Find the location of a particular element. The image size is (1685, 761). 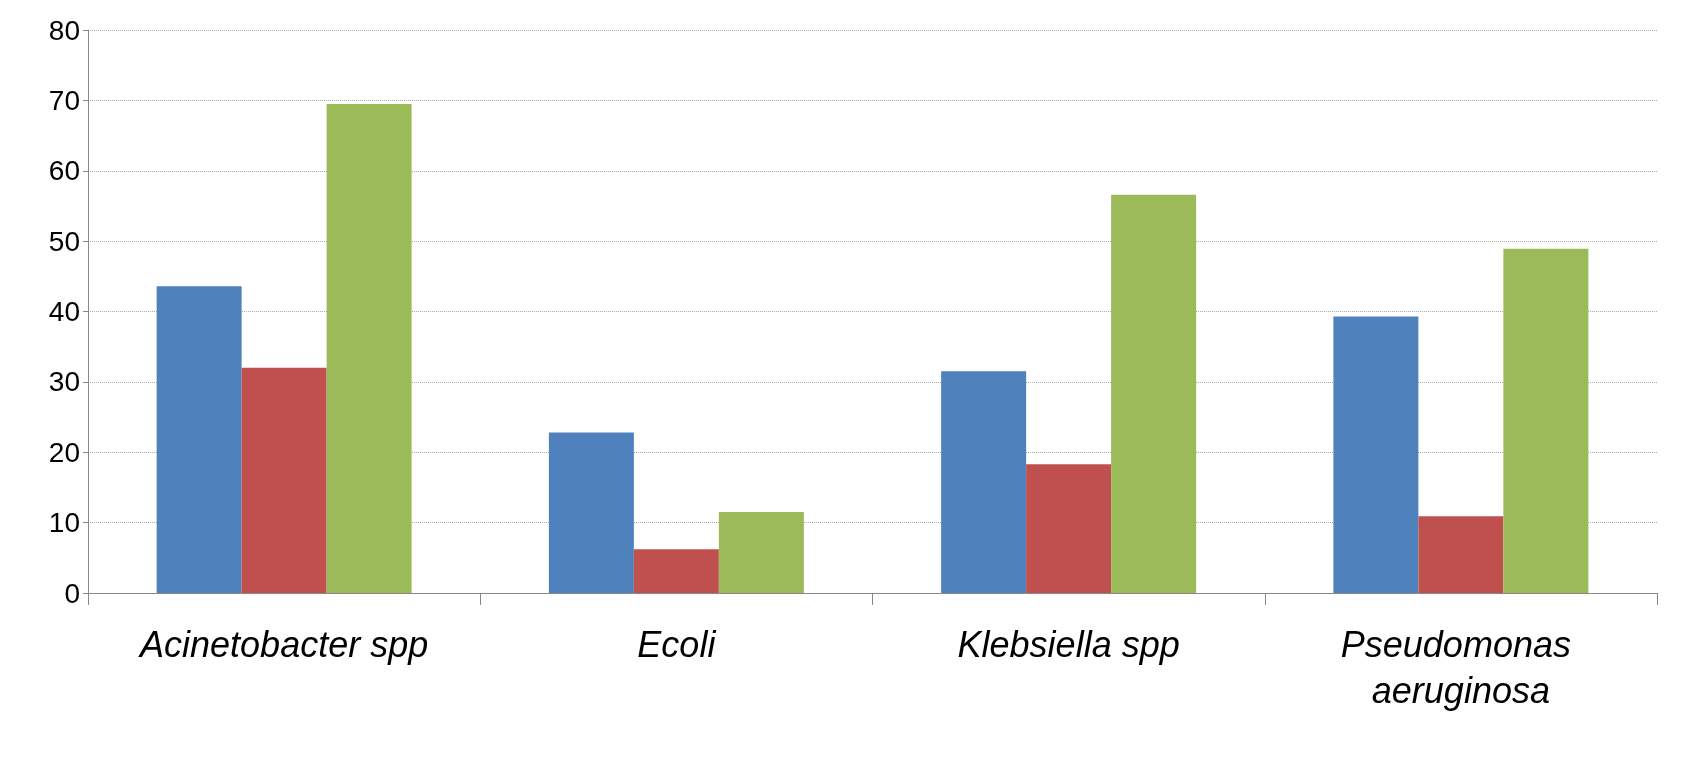

y-tick-label: 0 is located at coordinates (72, 593).